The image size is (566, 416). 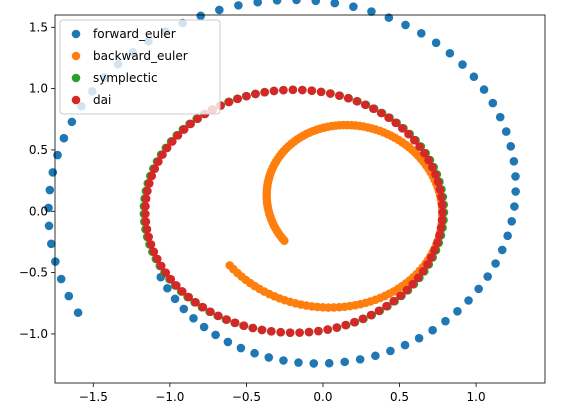 What do you see at coordinates (33, 334) in the screenshot?
I see `y-tick-label: −1.0` at bounding box center [33, 334].